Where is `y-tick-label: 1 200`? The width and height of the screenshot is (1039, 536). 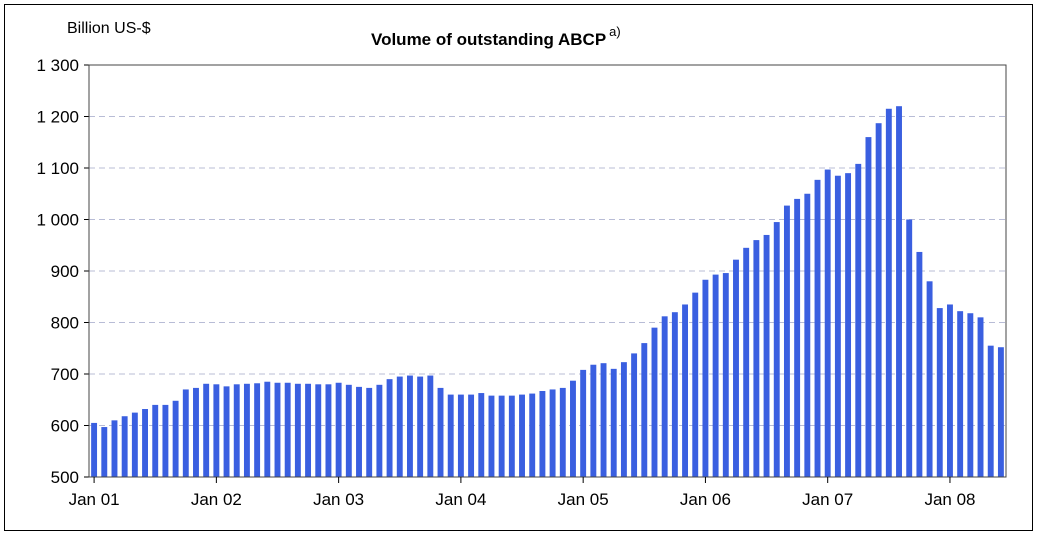
y-tick-label: 1 200 is located at coordinates (57, 117).